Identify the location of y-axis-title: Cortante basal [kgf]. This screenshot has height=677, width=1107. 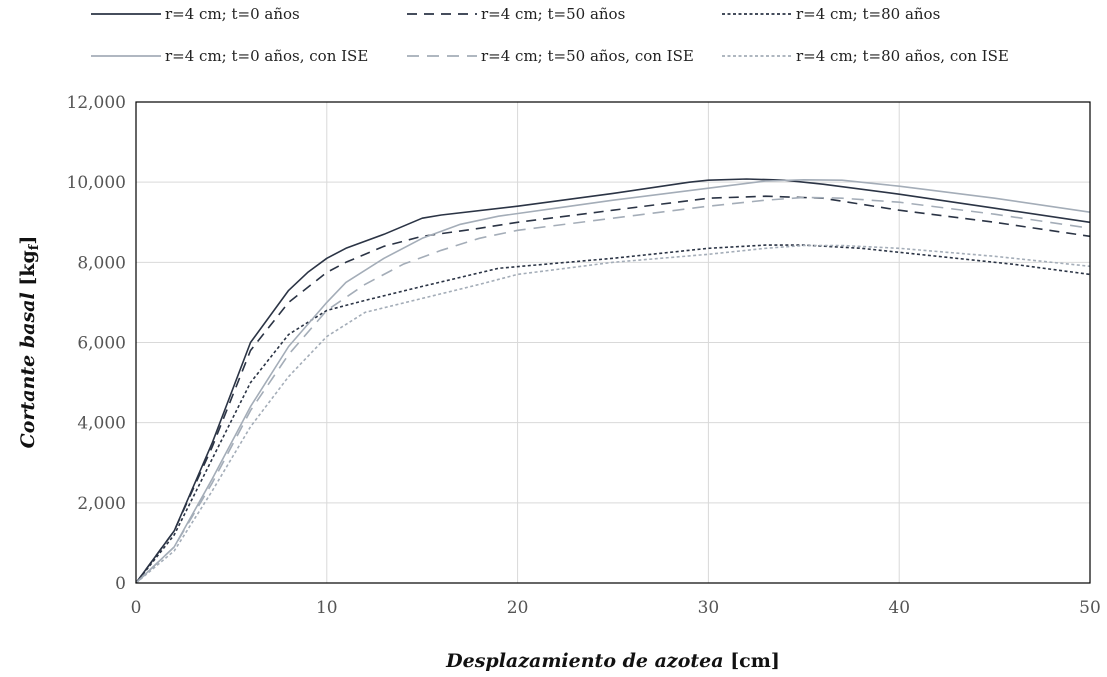
(29, 342).